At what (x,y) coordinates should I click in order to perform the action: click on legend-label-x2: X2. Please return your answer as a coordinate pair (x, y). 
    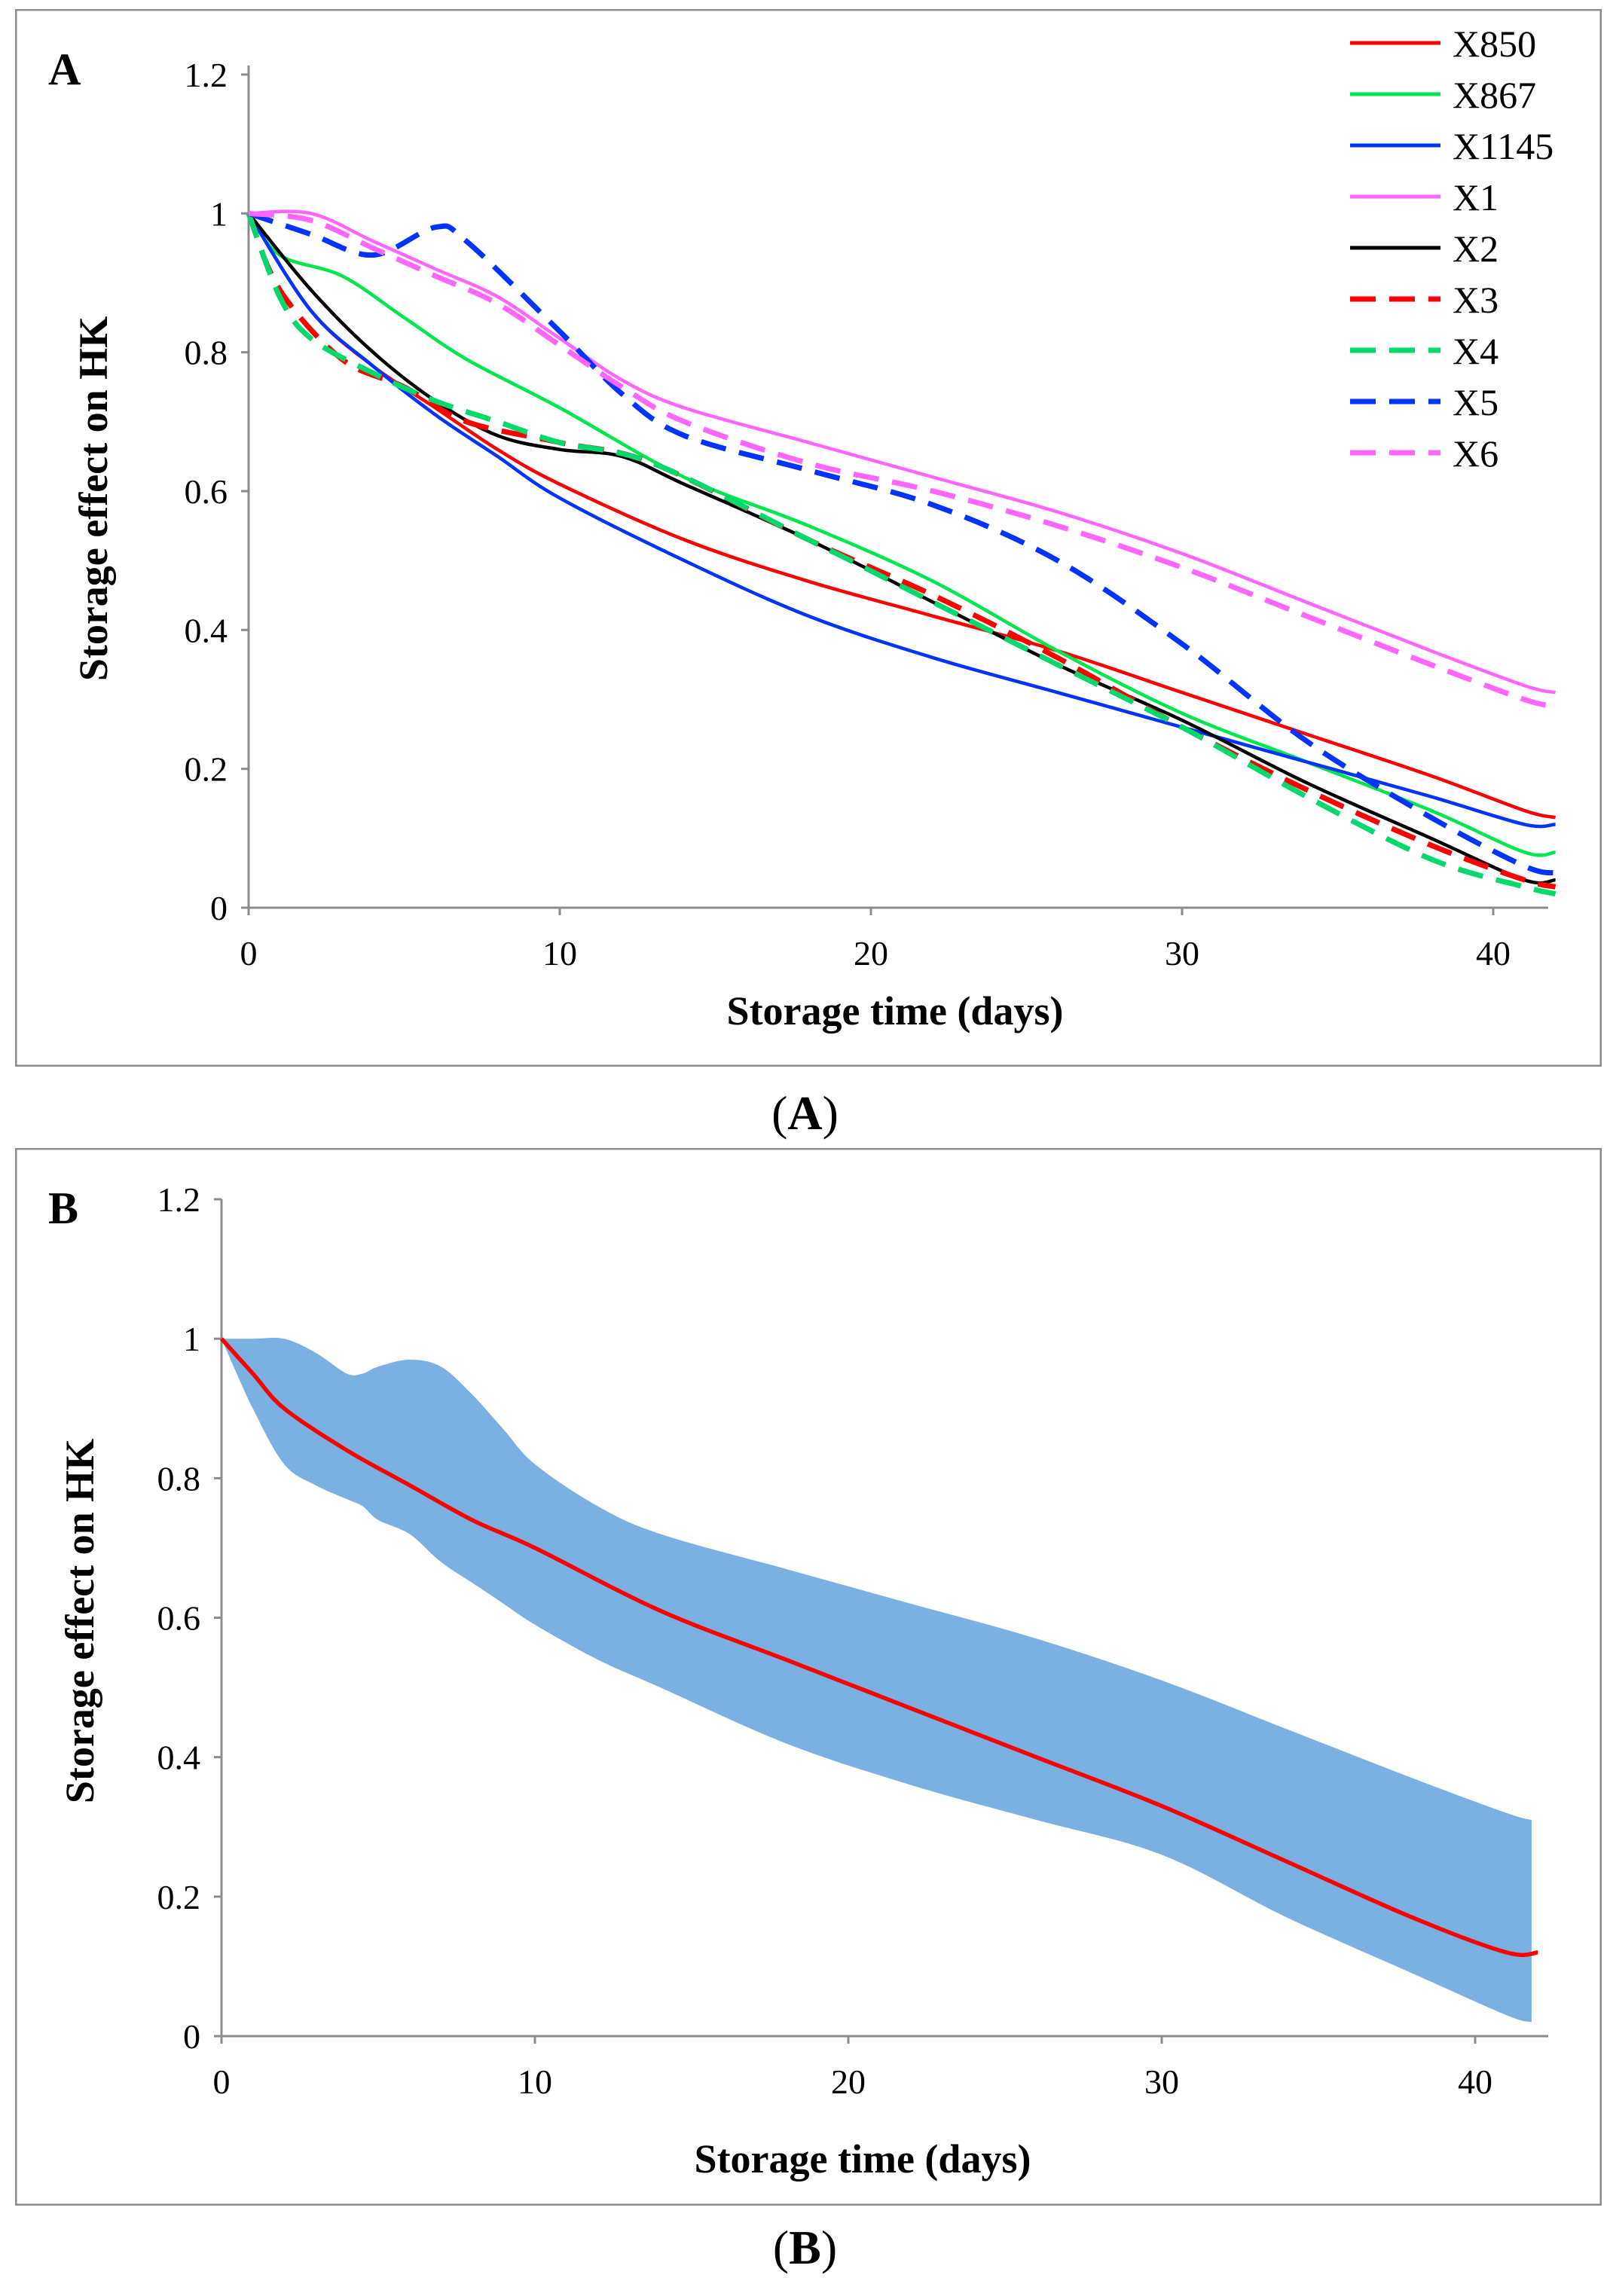
    Looking at the image, I should click on (1475, 248).